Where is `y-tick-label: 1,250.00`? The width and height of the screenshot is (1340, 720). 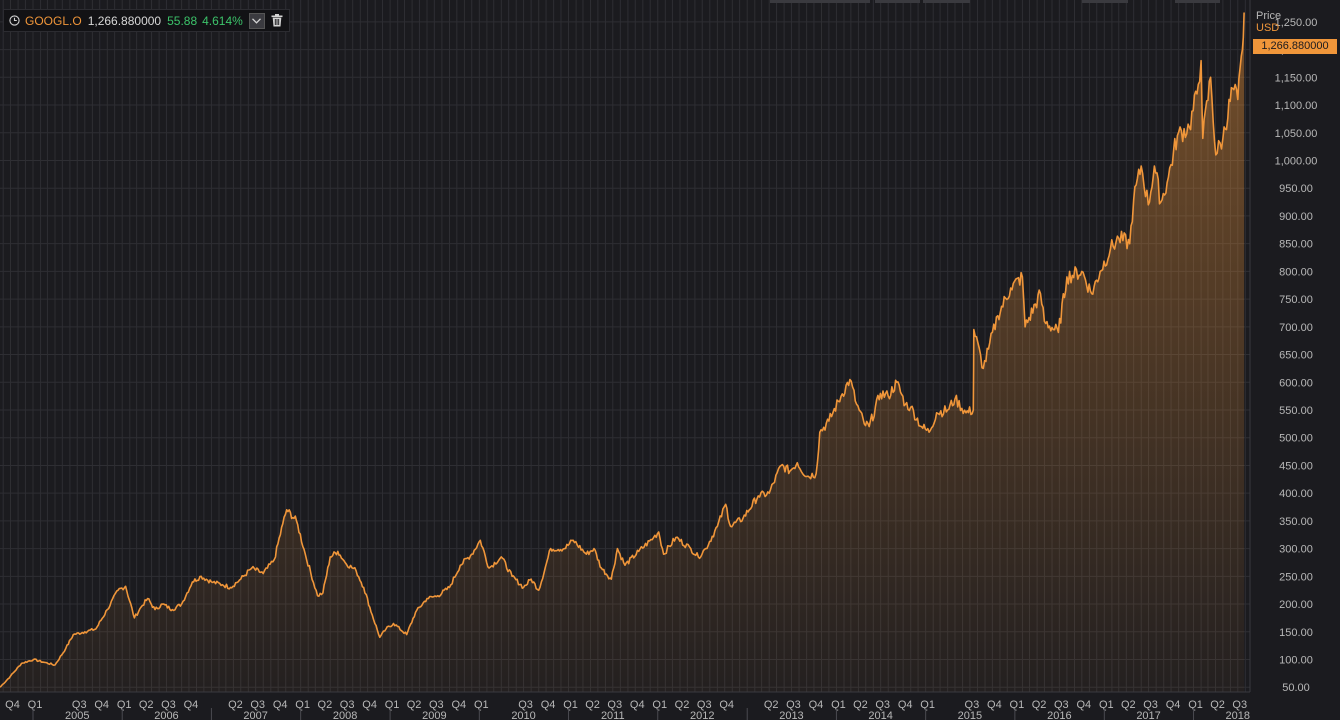
y-tick-label: 1,250.00 is located at coordinates (1296, 23).